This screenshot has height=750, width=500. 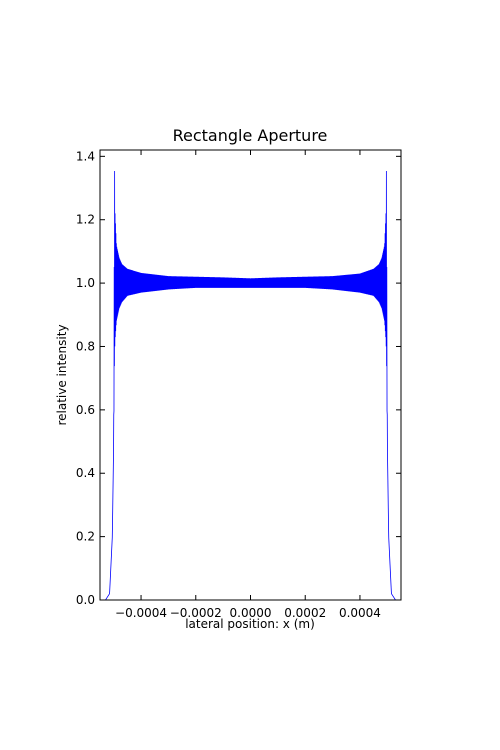 I want to click on y-tick-label: 1.0, so click(x=85, y=283).